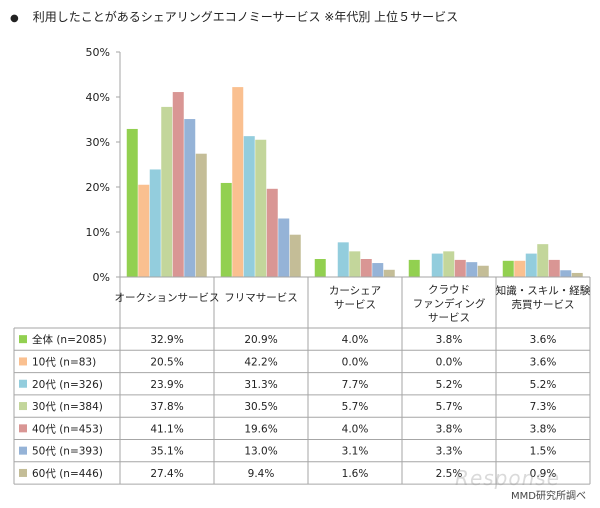  Describe the element at coordinates (543, 407) in the screenshot. I see `data-label: 7.3%` at that location.